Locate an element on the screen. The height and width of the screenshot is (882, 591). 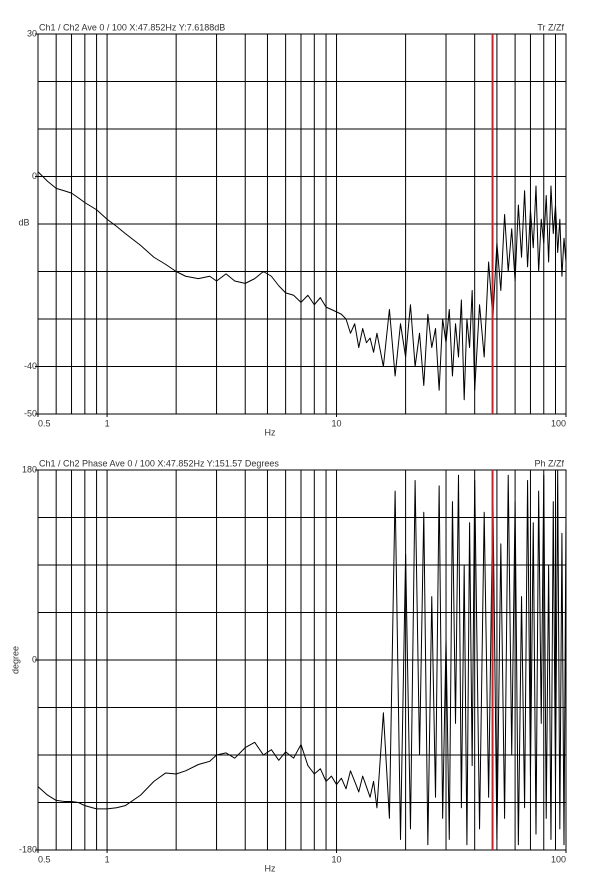
y-axis-label: degree is located at coordinates (15, 660).